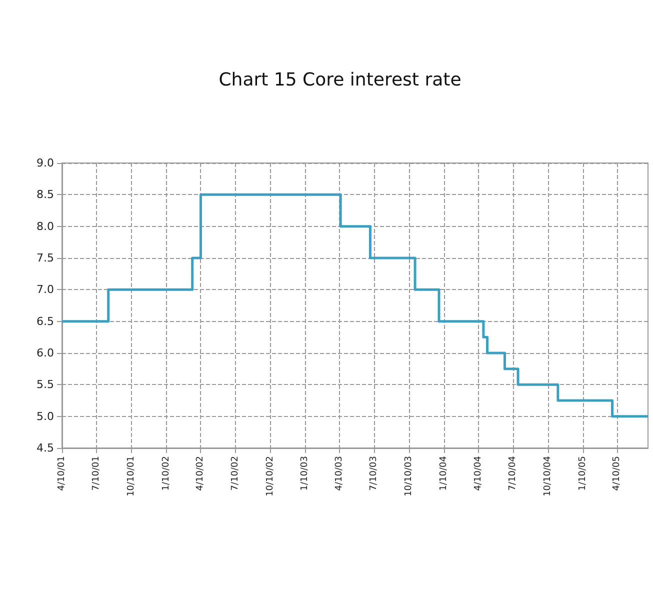 This screenshot has width=653, height=613. I want to click on y-tick-label: 8.0, so click(45, 226).